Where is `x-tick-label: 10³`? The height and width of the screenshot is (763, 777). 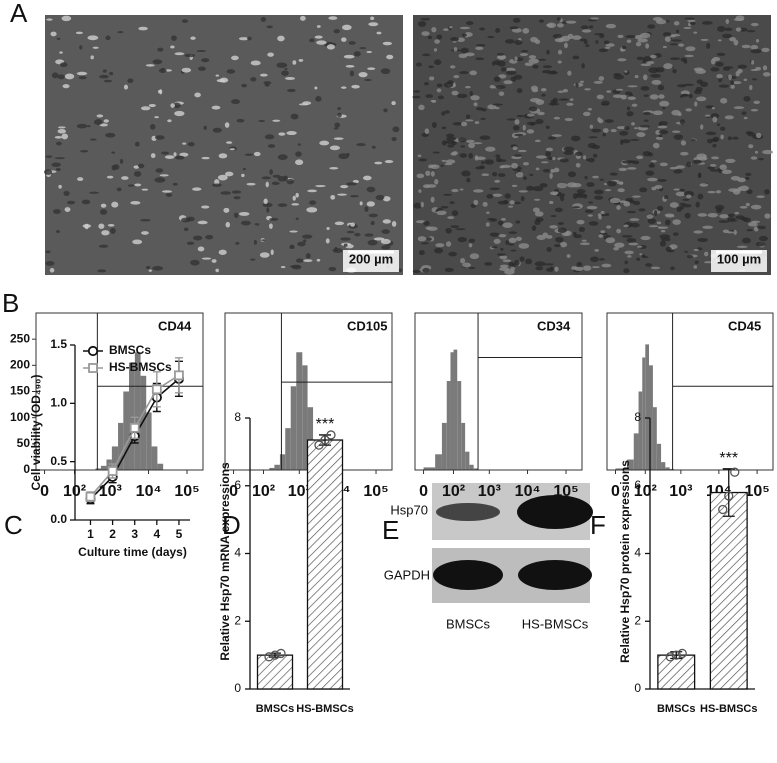 x-tick-label: 10³ is located at coordinates (489, 491).